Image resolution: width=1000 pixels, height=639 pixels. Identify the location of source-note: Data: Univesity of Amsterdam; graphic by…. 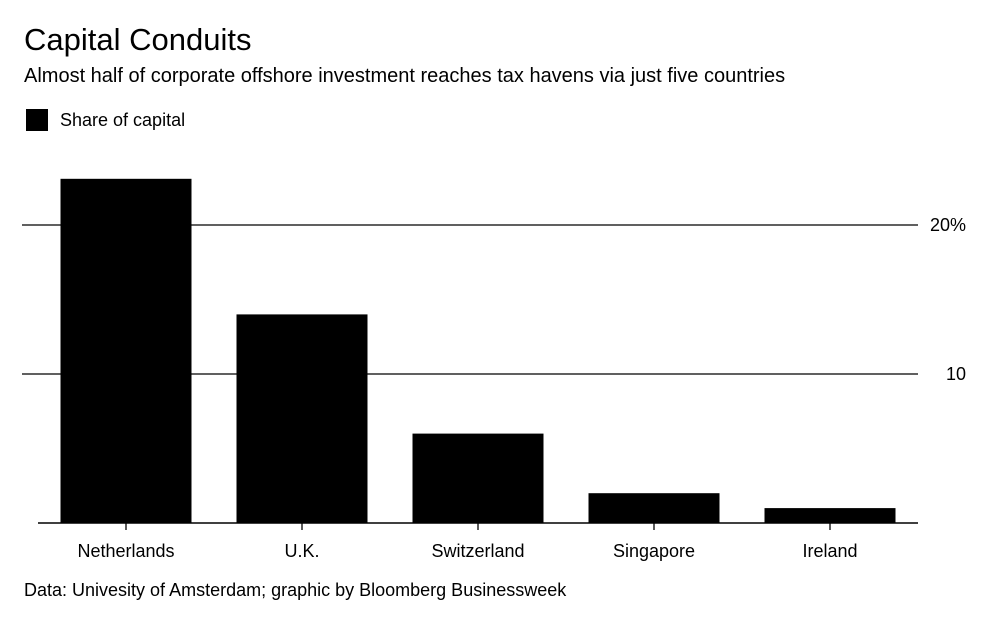
(295, 590).